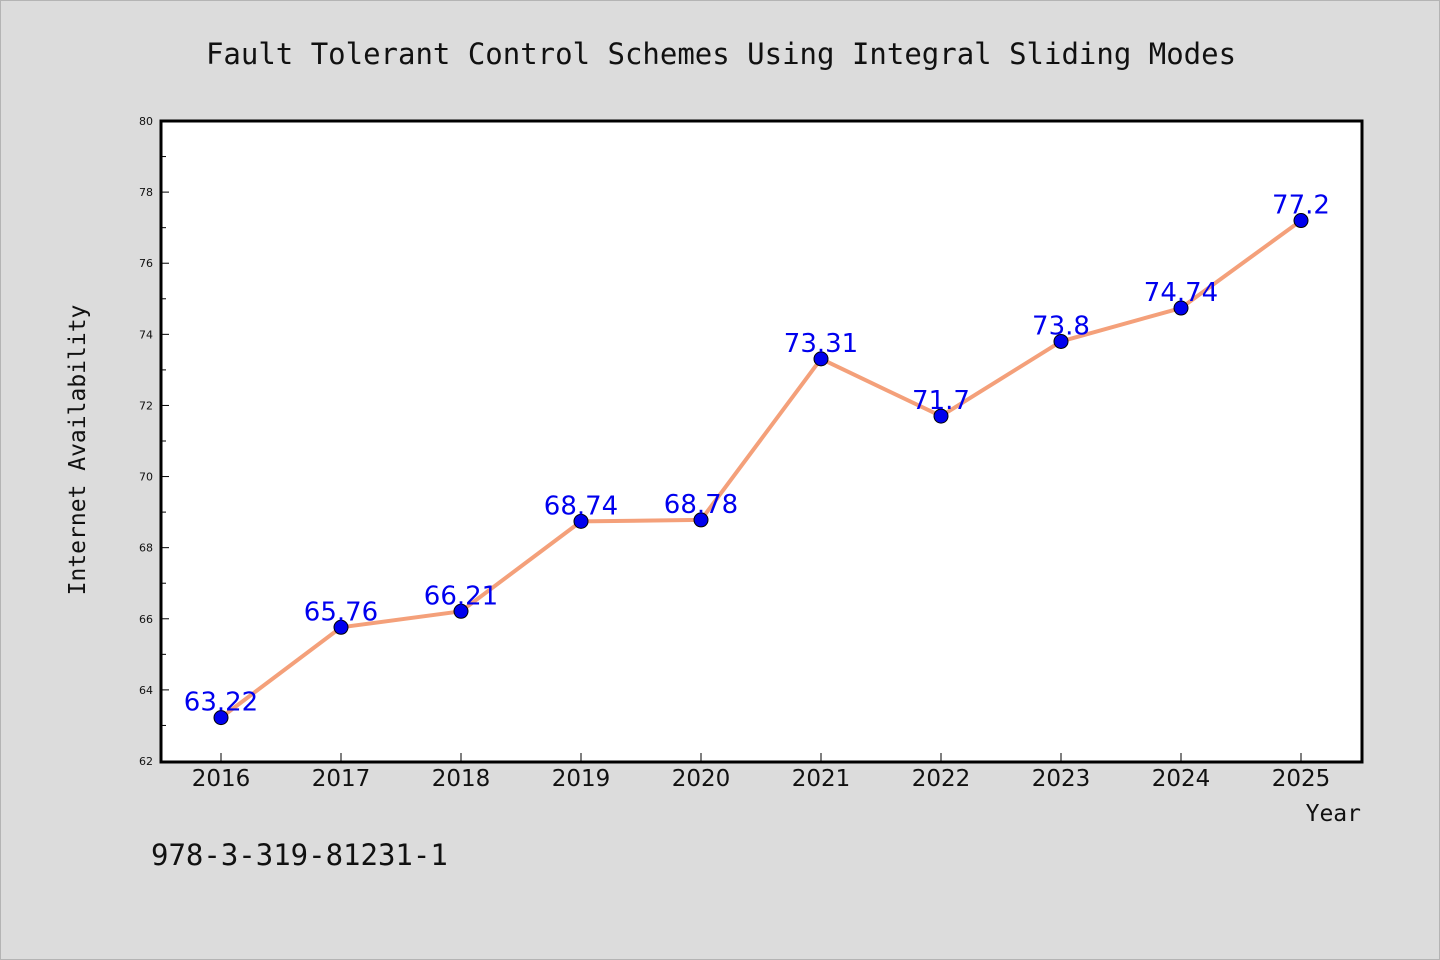 The height and width of the screenshot is (960, 1440). Describe the element at coordinates (821, 344) in the screenshot. I see `data-label: 73.31` at that location.